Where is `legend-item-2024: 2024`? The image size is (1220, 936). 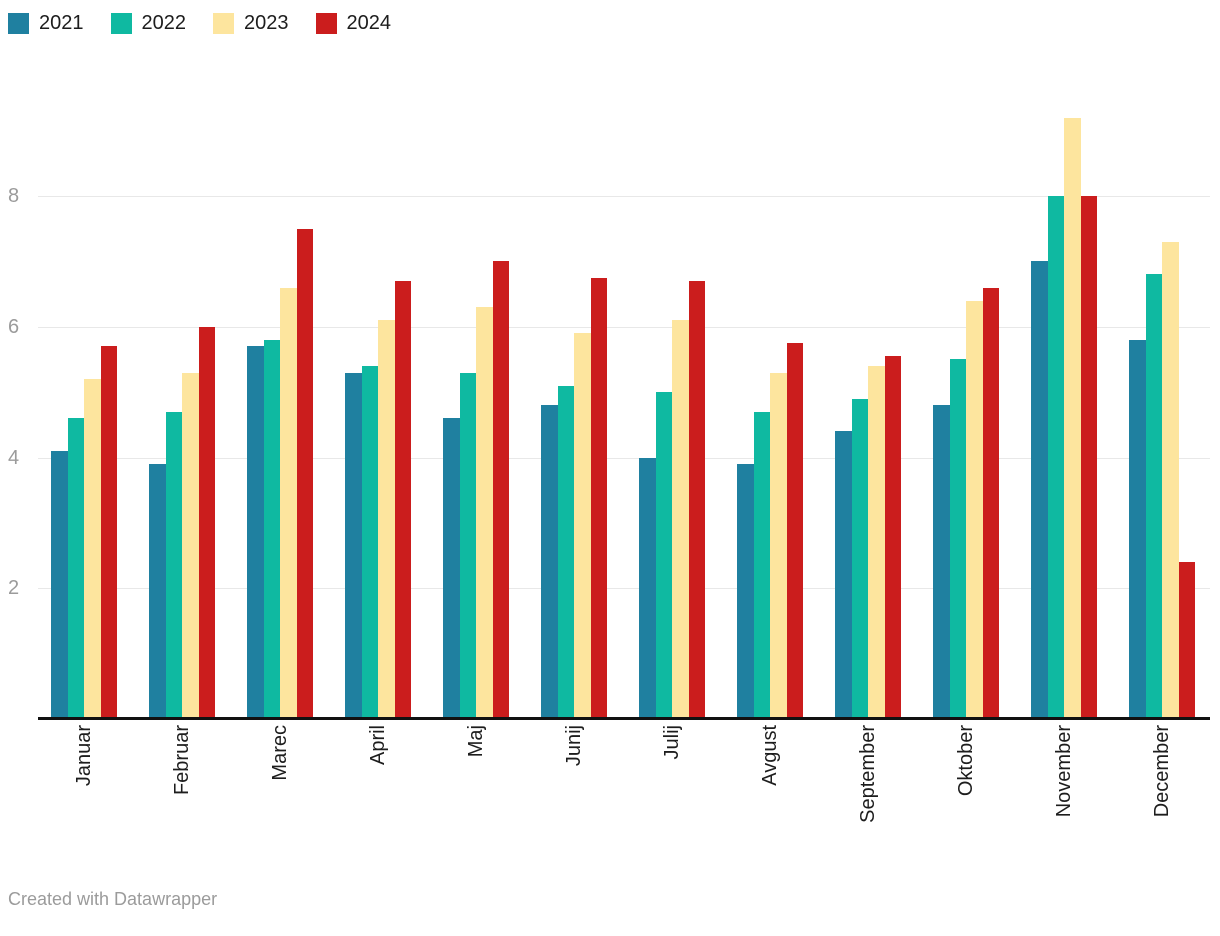 legend-item-2024: 2024 is located at coordinates (353, 23).